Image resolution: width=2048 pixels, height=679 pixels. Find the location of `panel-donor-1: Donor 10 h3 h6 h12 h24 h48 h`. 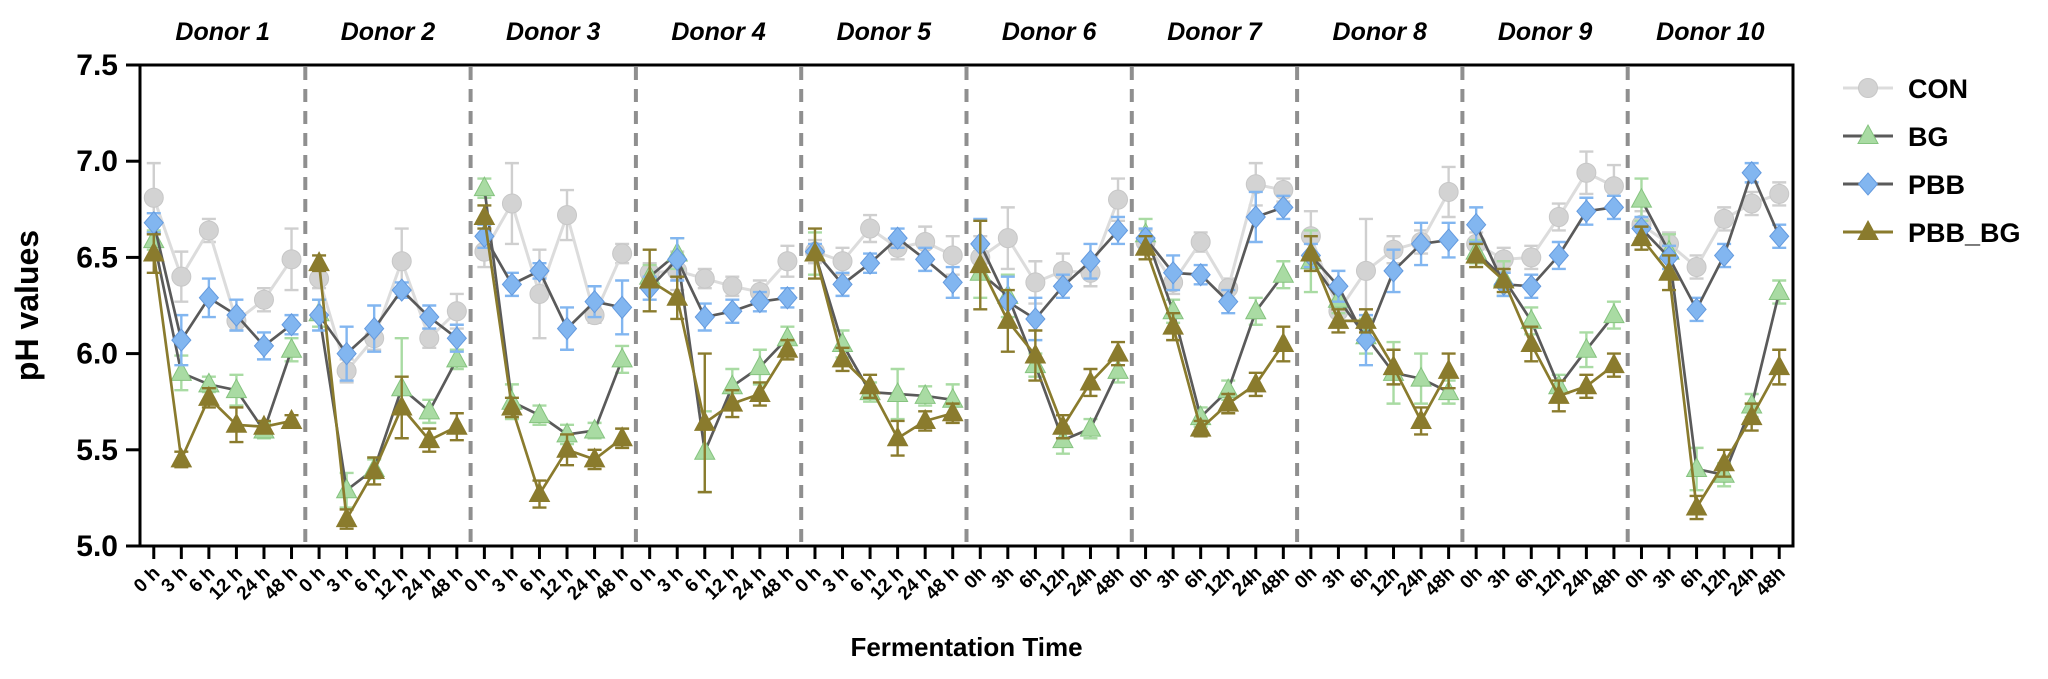

panel-donor-1: Donor 10 h3 h6 h12 h24 h48 h is located at coordinates (216, 311).